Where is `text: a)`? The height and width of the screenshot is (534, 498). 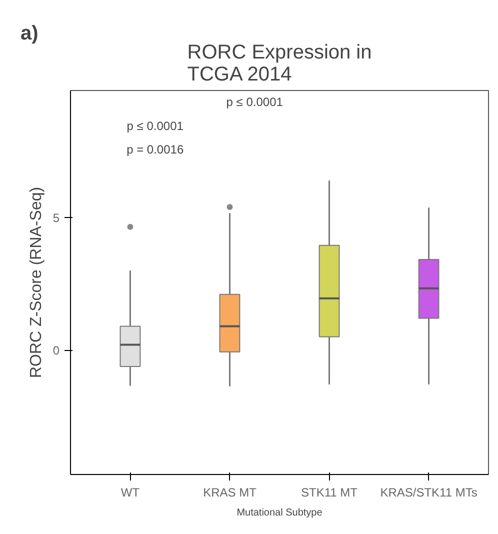
text: a) is located at coordinates (29, 33).